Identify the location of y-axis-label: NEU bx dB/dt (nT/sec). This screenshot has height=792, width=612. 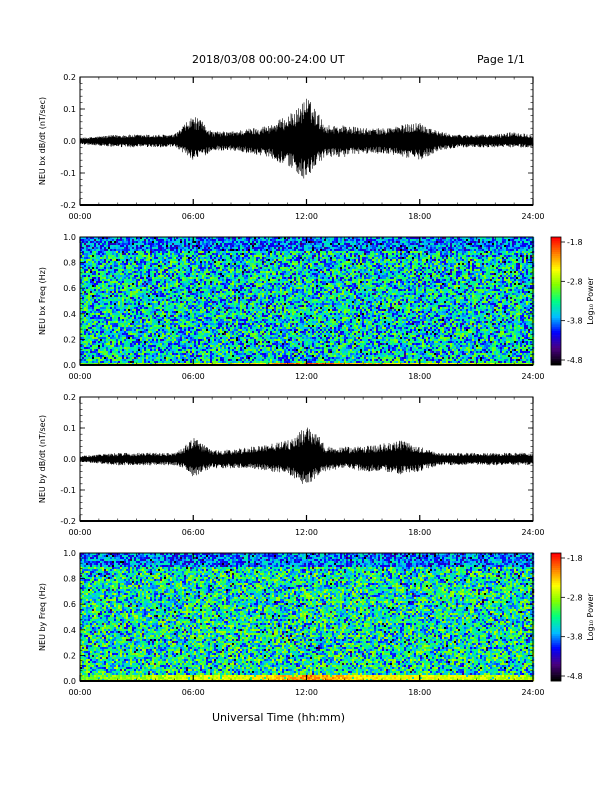
(42, 141).